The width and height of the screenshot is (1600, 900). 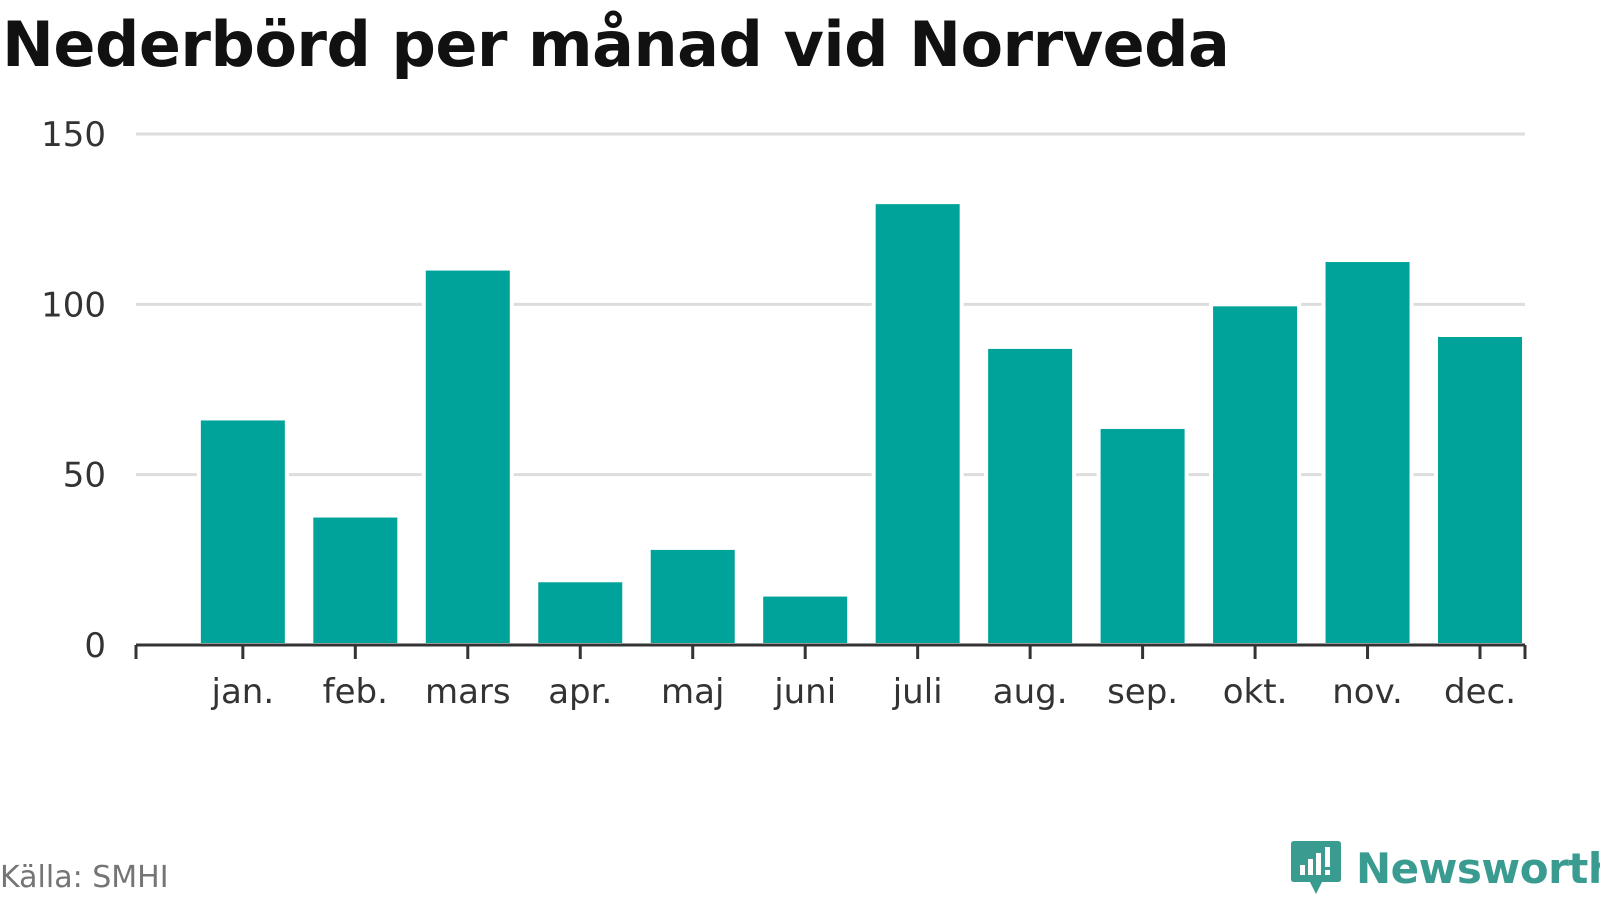 What do you see at coordinates (1367, 692) in the screenshot?
I see `x-tick-label: nov.` at bounding box center [1367, 692].